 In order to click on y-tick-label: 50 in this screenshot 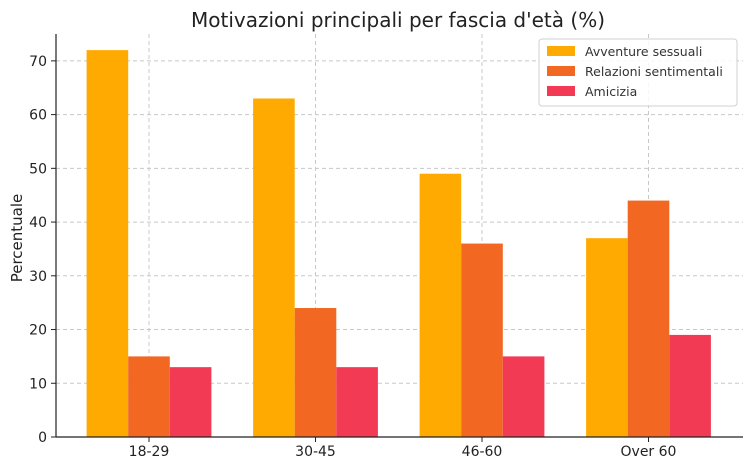, I will do `click(38, 169)`.